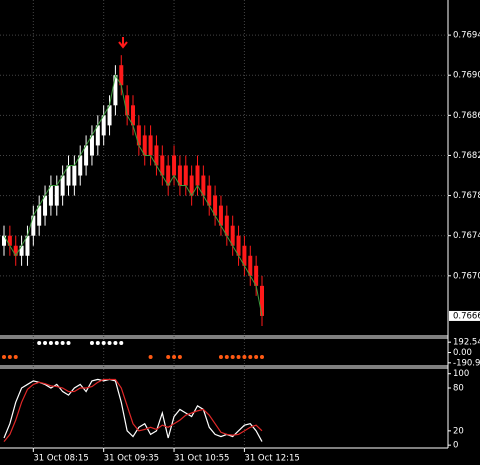  I want to click on y-tick-label: 80, so click(458, 389).